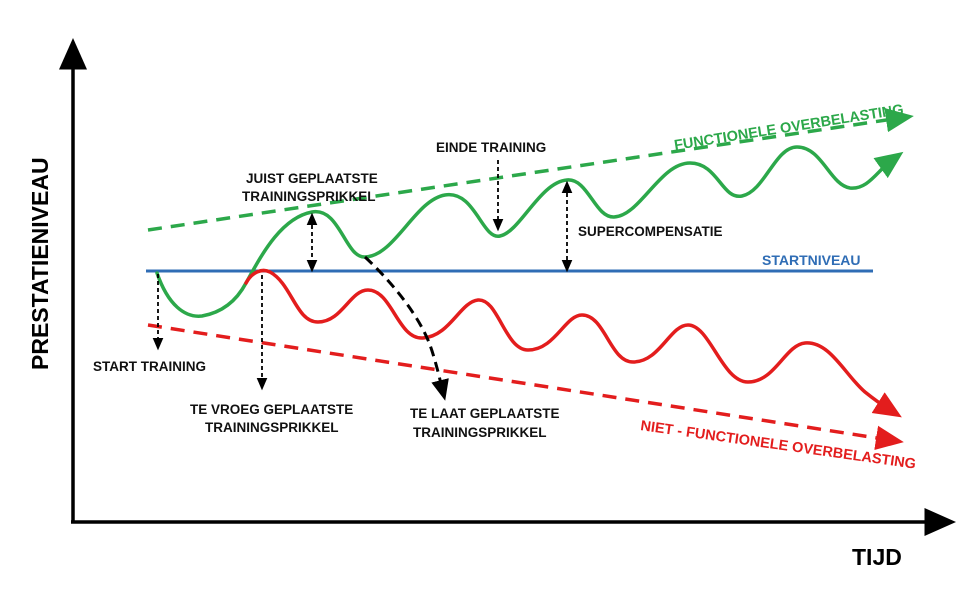 Image resolution: width=966 pixels, height=589 pixels. I want to click on late-stimulus-label-1: TE LAAT GEPLAATSTE, so click(485, 413).